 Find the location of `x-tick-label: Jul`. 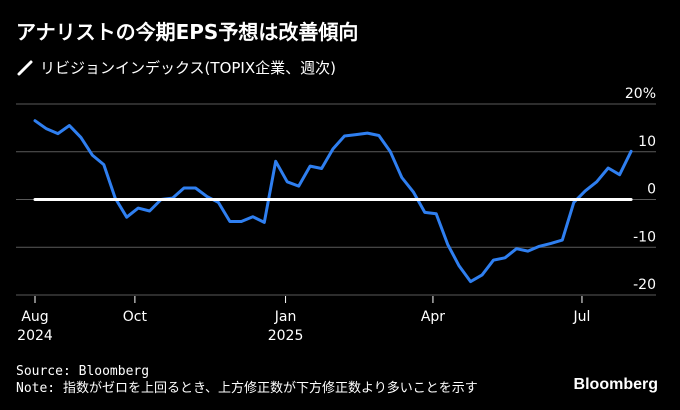

x-tick-label: Jul is located at coordinates (582, 317).